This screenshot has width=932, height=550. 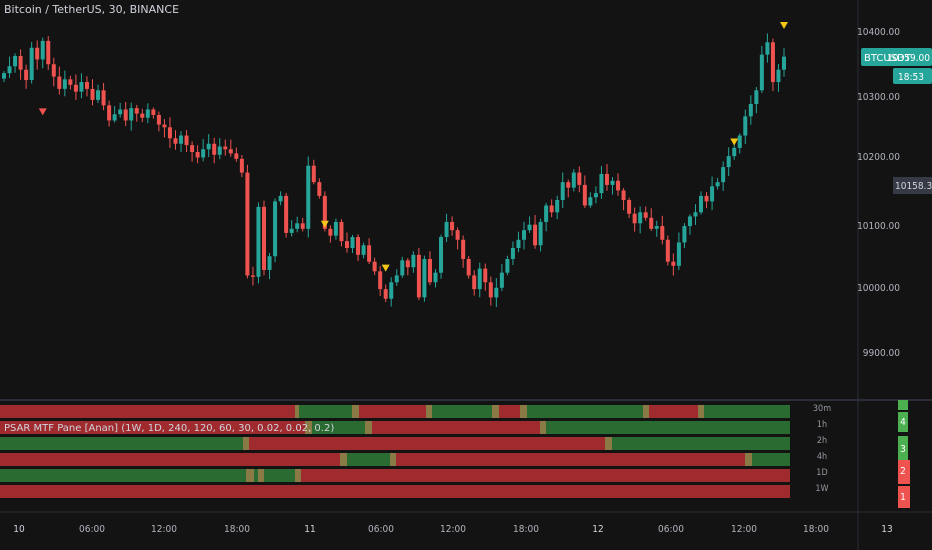 I want to click on psar-signal-marker, so click(x=734, y=142).